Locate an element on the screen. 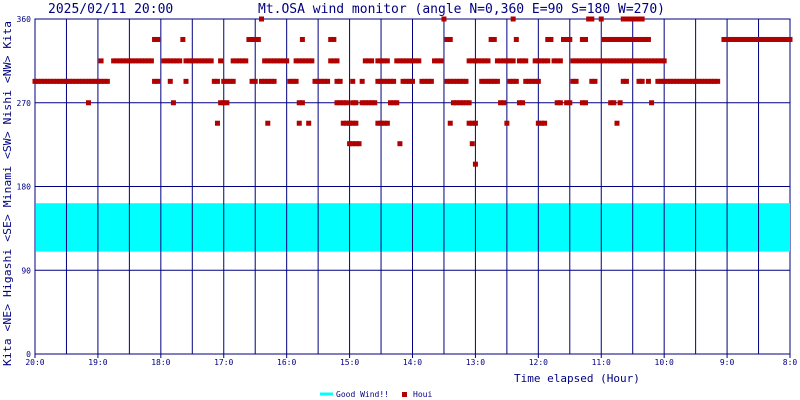  x-tick-label: 10:0 is located at coordinates (664, 362).